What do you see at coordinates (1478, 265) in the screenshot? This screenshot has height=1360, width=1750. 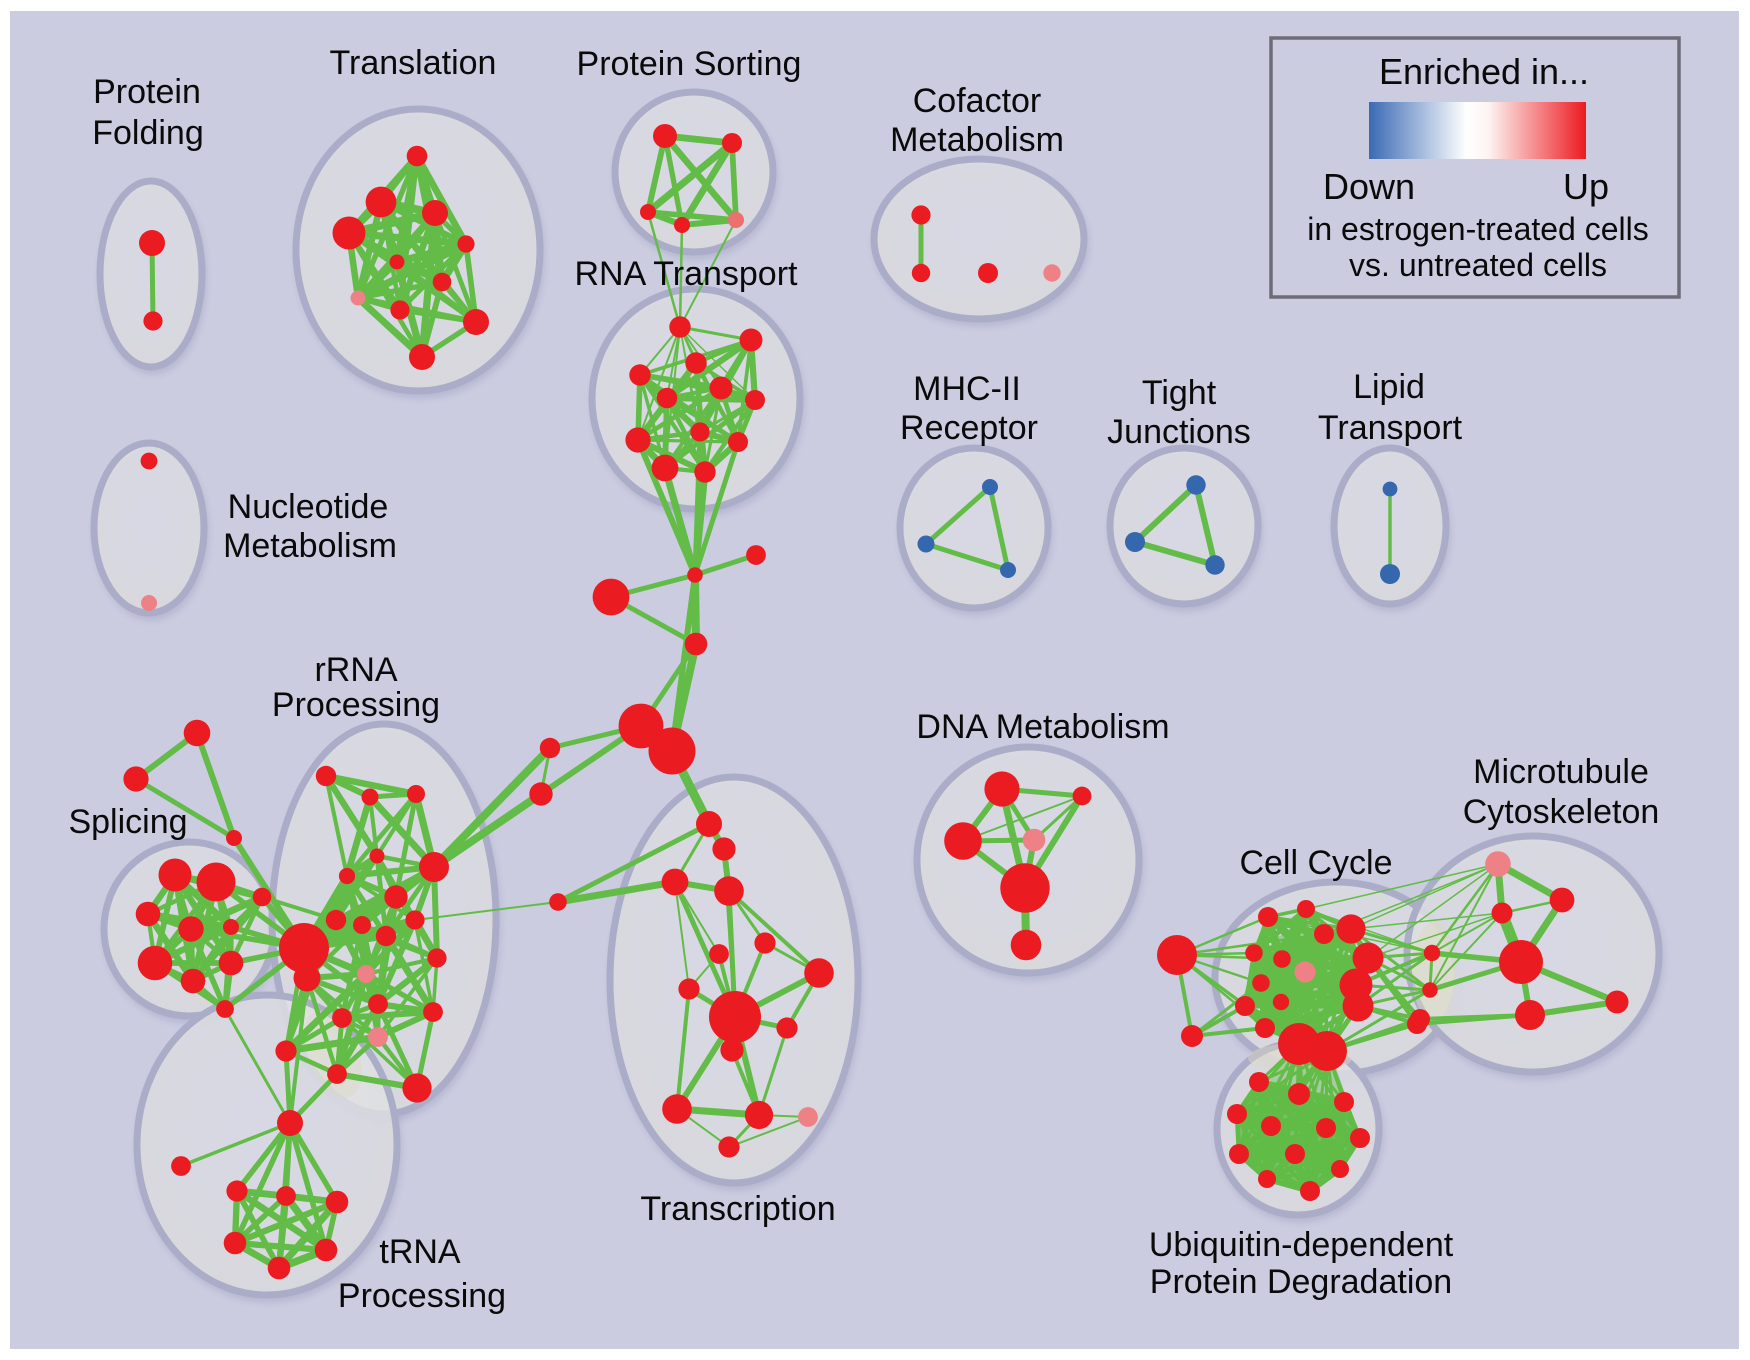 I see `svg-text: vs. untreated cells` at bounding box center [1478, 265].